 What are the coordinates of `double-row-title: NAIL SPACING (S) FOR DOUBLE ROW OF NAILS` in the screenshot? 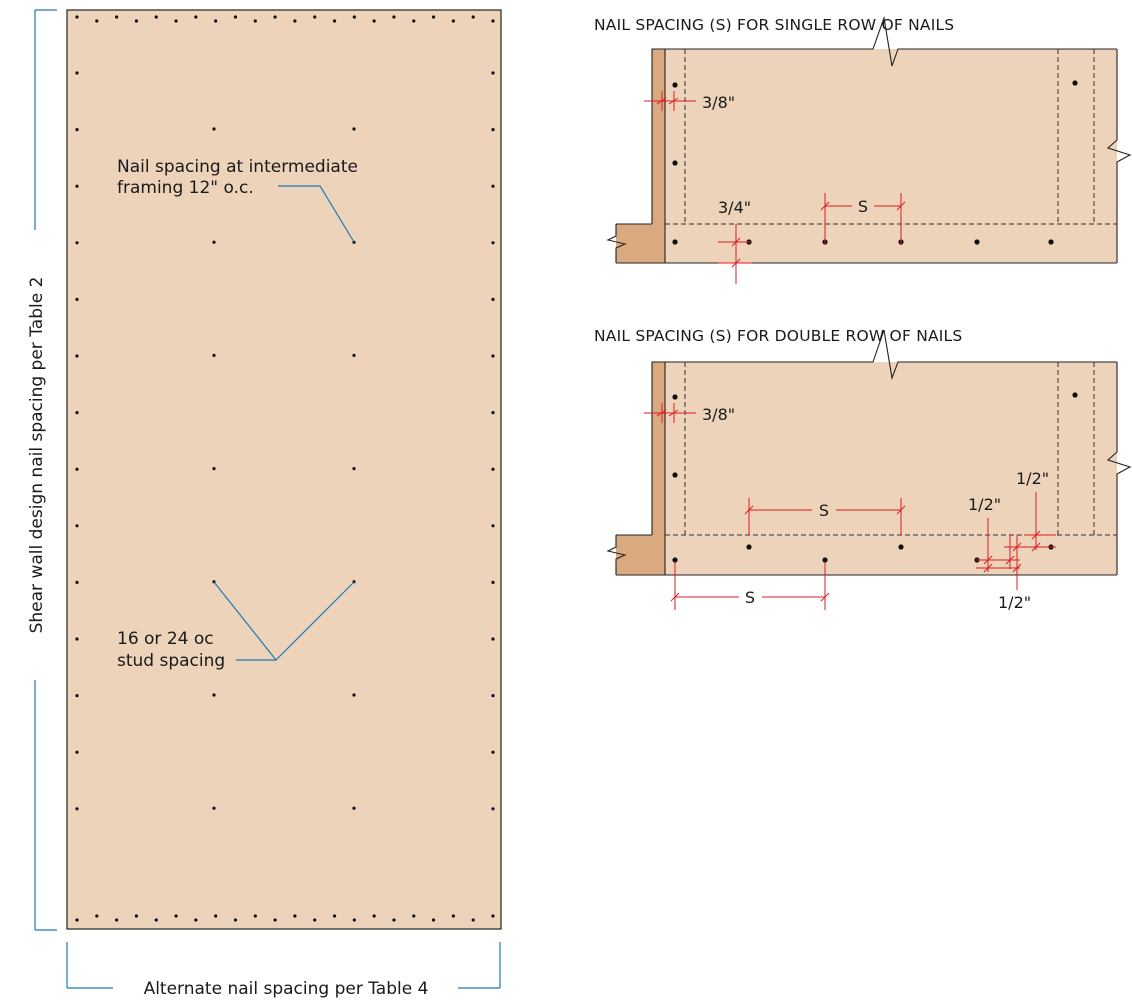 It's located at (778, 336).